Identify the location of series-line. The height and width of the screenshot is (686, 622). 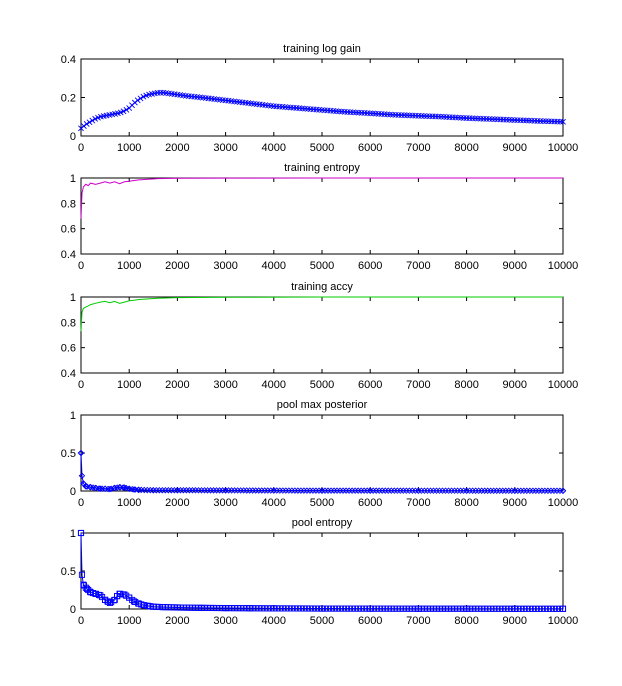
(321, 314).